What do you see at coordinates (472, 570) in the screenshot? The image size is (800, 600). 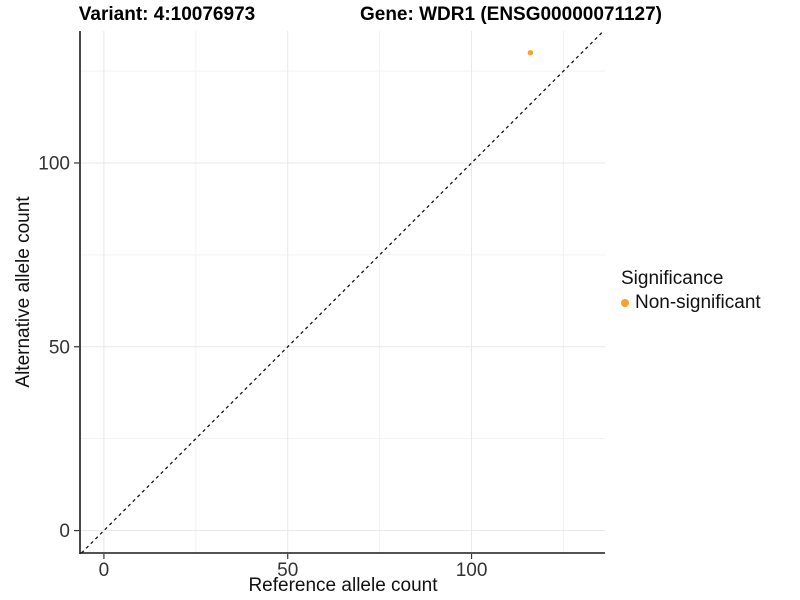 I see `x-tick-label: 100` at bounding box center [472, 570].